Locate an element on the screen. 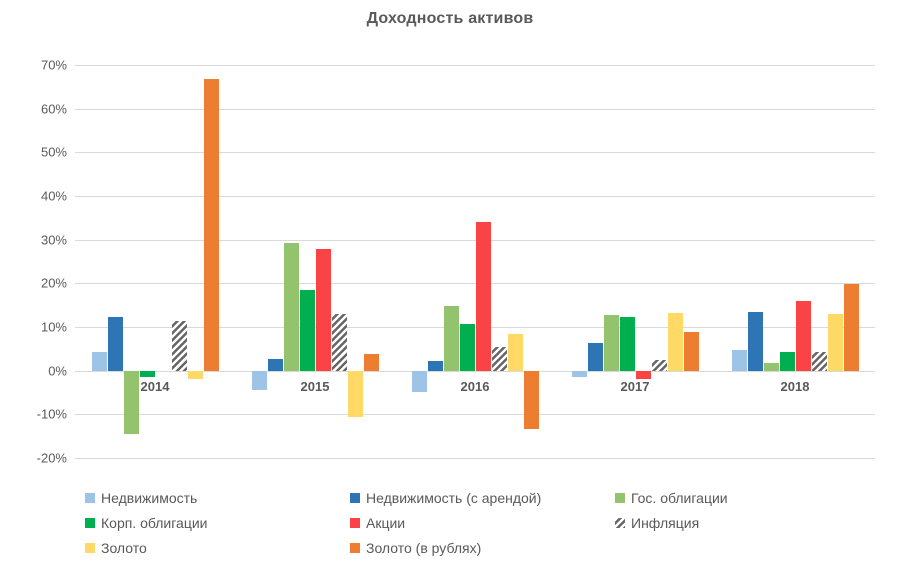 The height and width of the screenshot is (582, 900). bar-series5-2016 is located at coordinates (483, 296).